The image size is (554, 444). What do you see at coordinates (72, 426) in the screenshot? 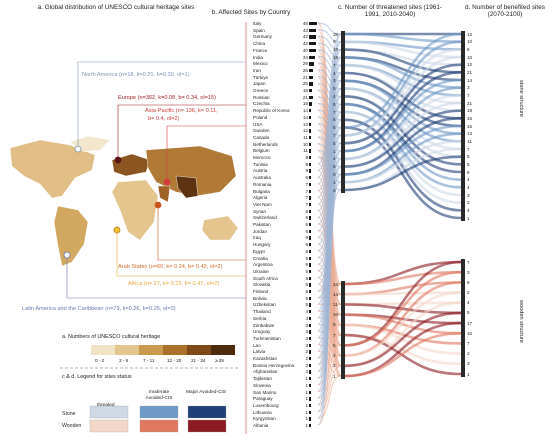
I see `legend-row-wooden: Wooden` at bounding box center [72, 426].